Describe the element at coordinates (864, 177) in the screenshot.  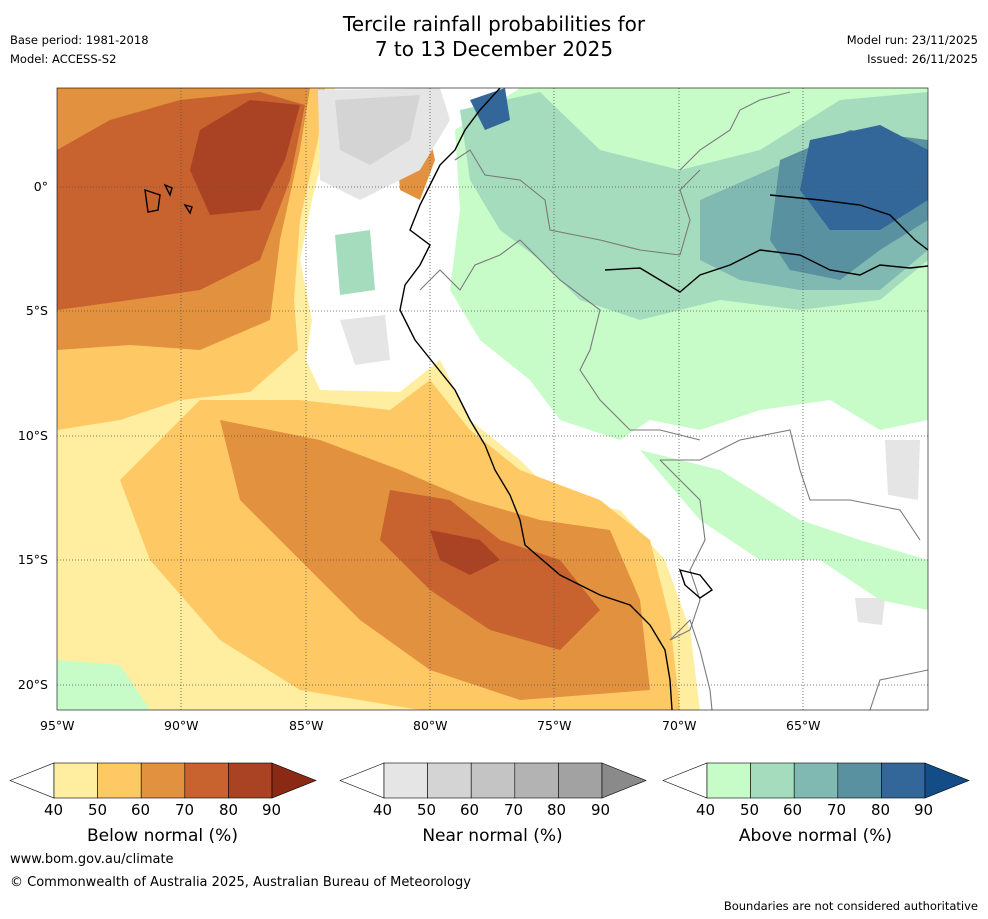
I see `above-90-core` at that location.